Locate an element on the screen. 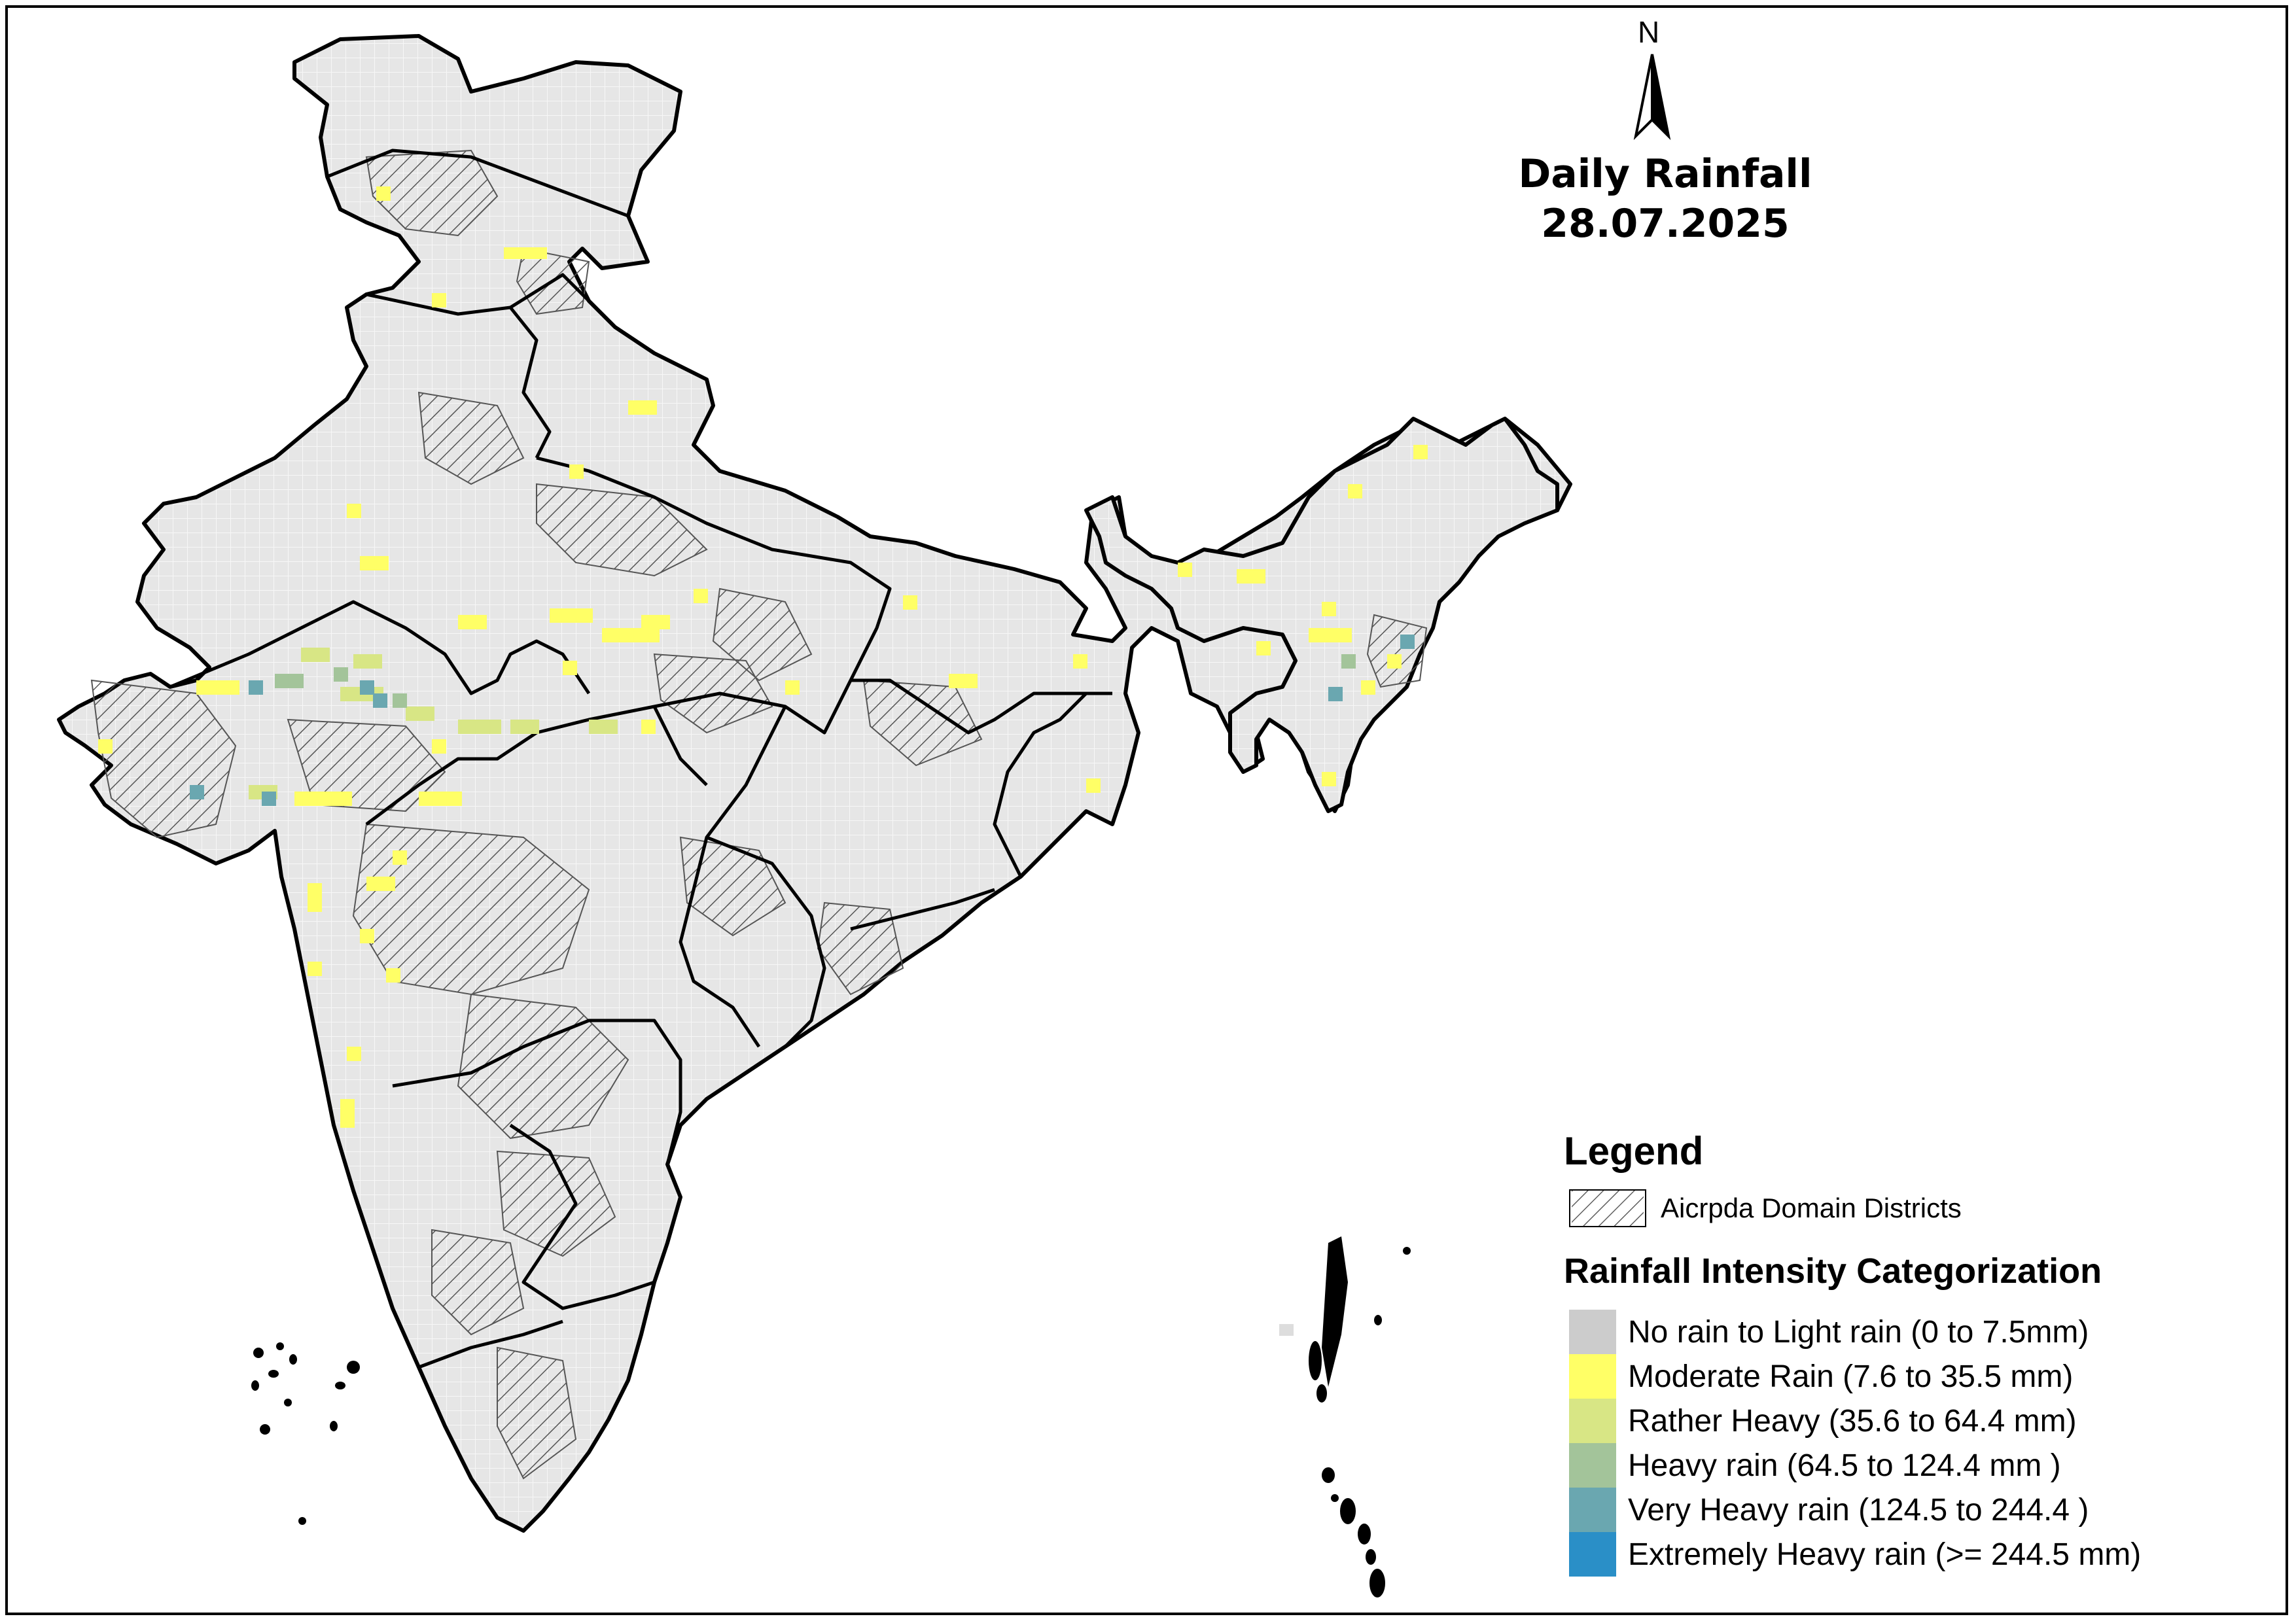 The height and width of the screenshot is (1623, 2296). hatch-label: Aicrpda Domain Districts is located at coordinates (1812, 1208).